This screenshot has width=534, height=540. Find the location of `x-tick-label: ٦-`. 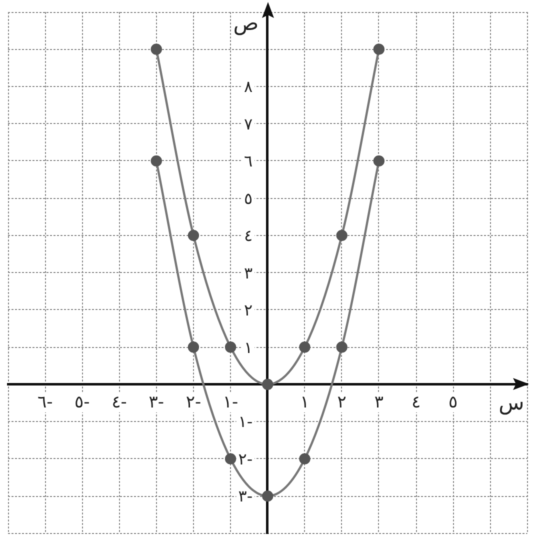

x-tick-label: ٦- is located at coordinates (45, 402).